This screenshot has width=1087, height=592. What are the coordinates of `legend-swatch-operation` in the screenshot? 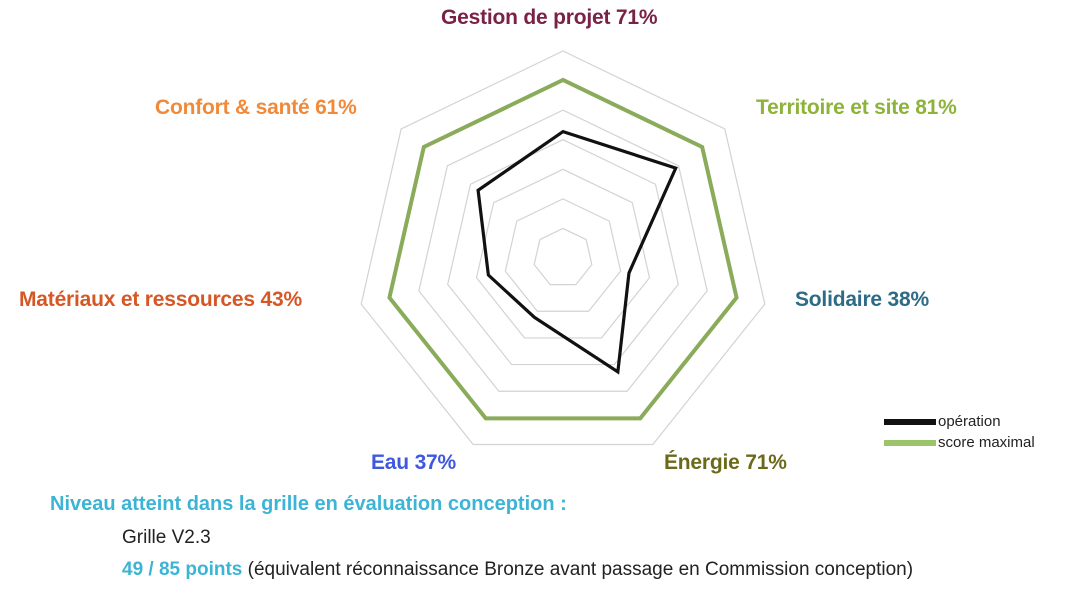 It's located at (910, 421).